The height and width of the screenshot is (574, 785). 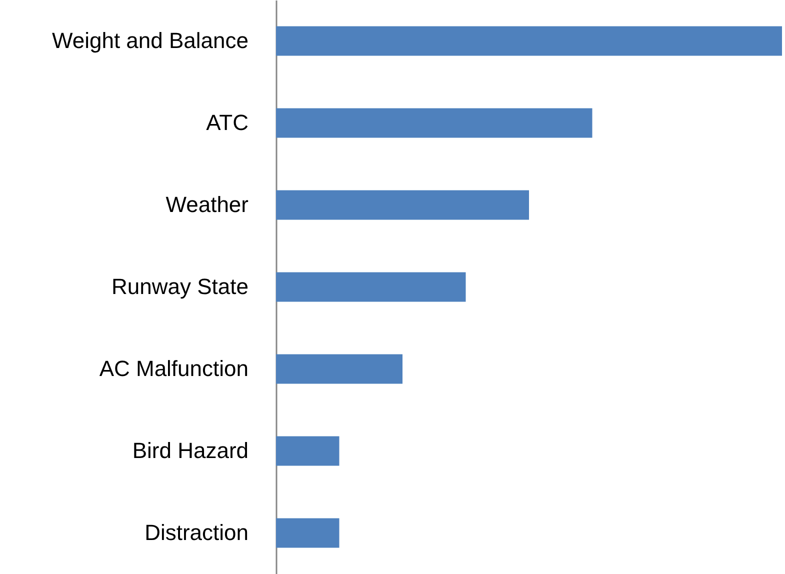 What do you see at coordinates (180, 286) in the screenshot?
I see `y-tick-label: Runway State` at bounding box center [180, 286].